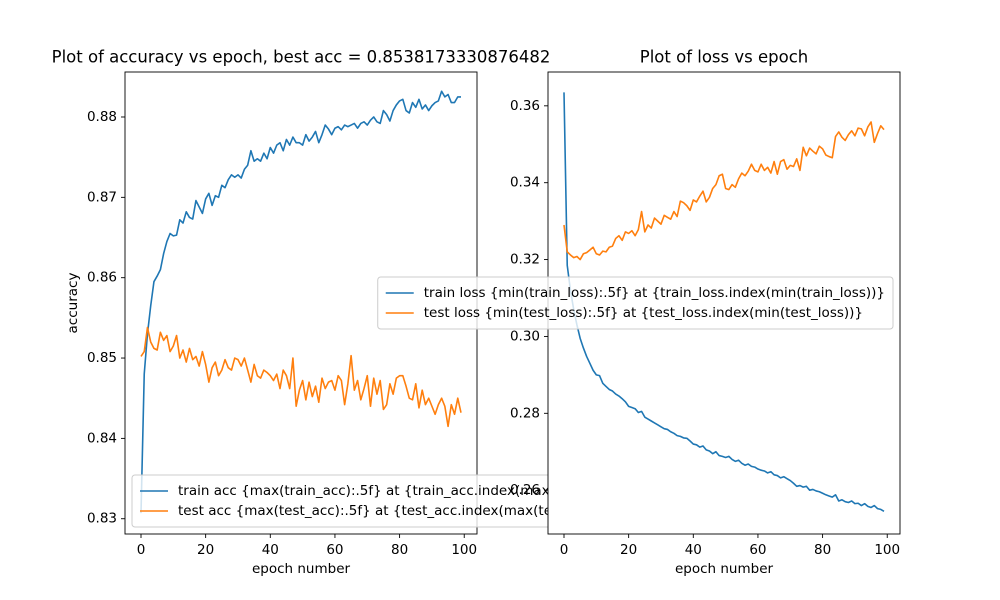 The height and width of the screenshot is (600, 1000). I want to click on y-axis-label: accuracy, so click(73, 303).